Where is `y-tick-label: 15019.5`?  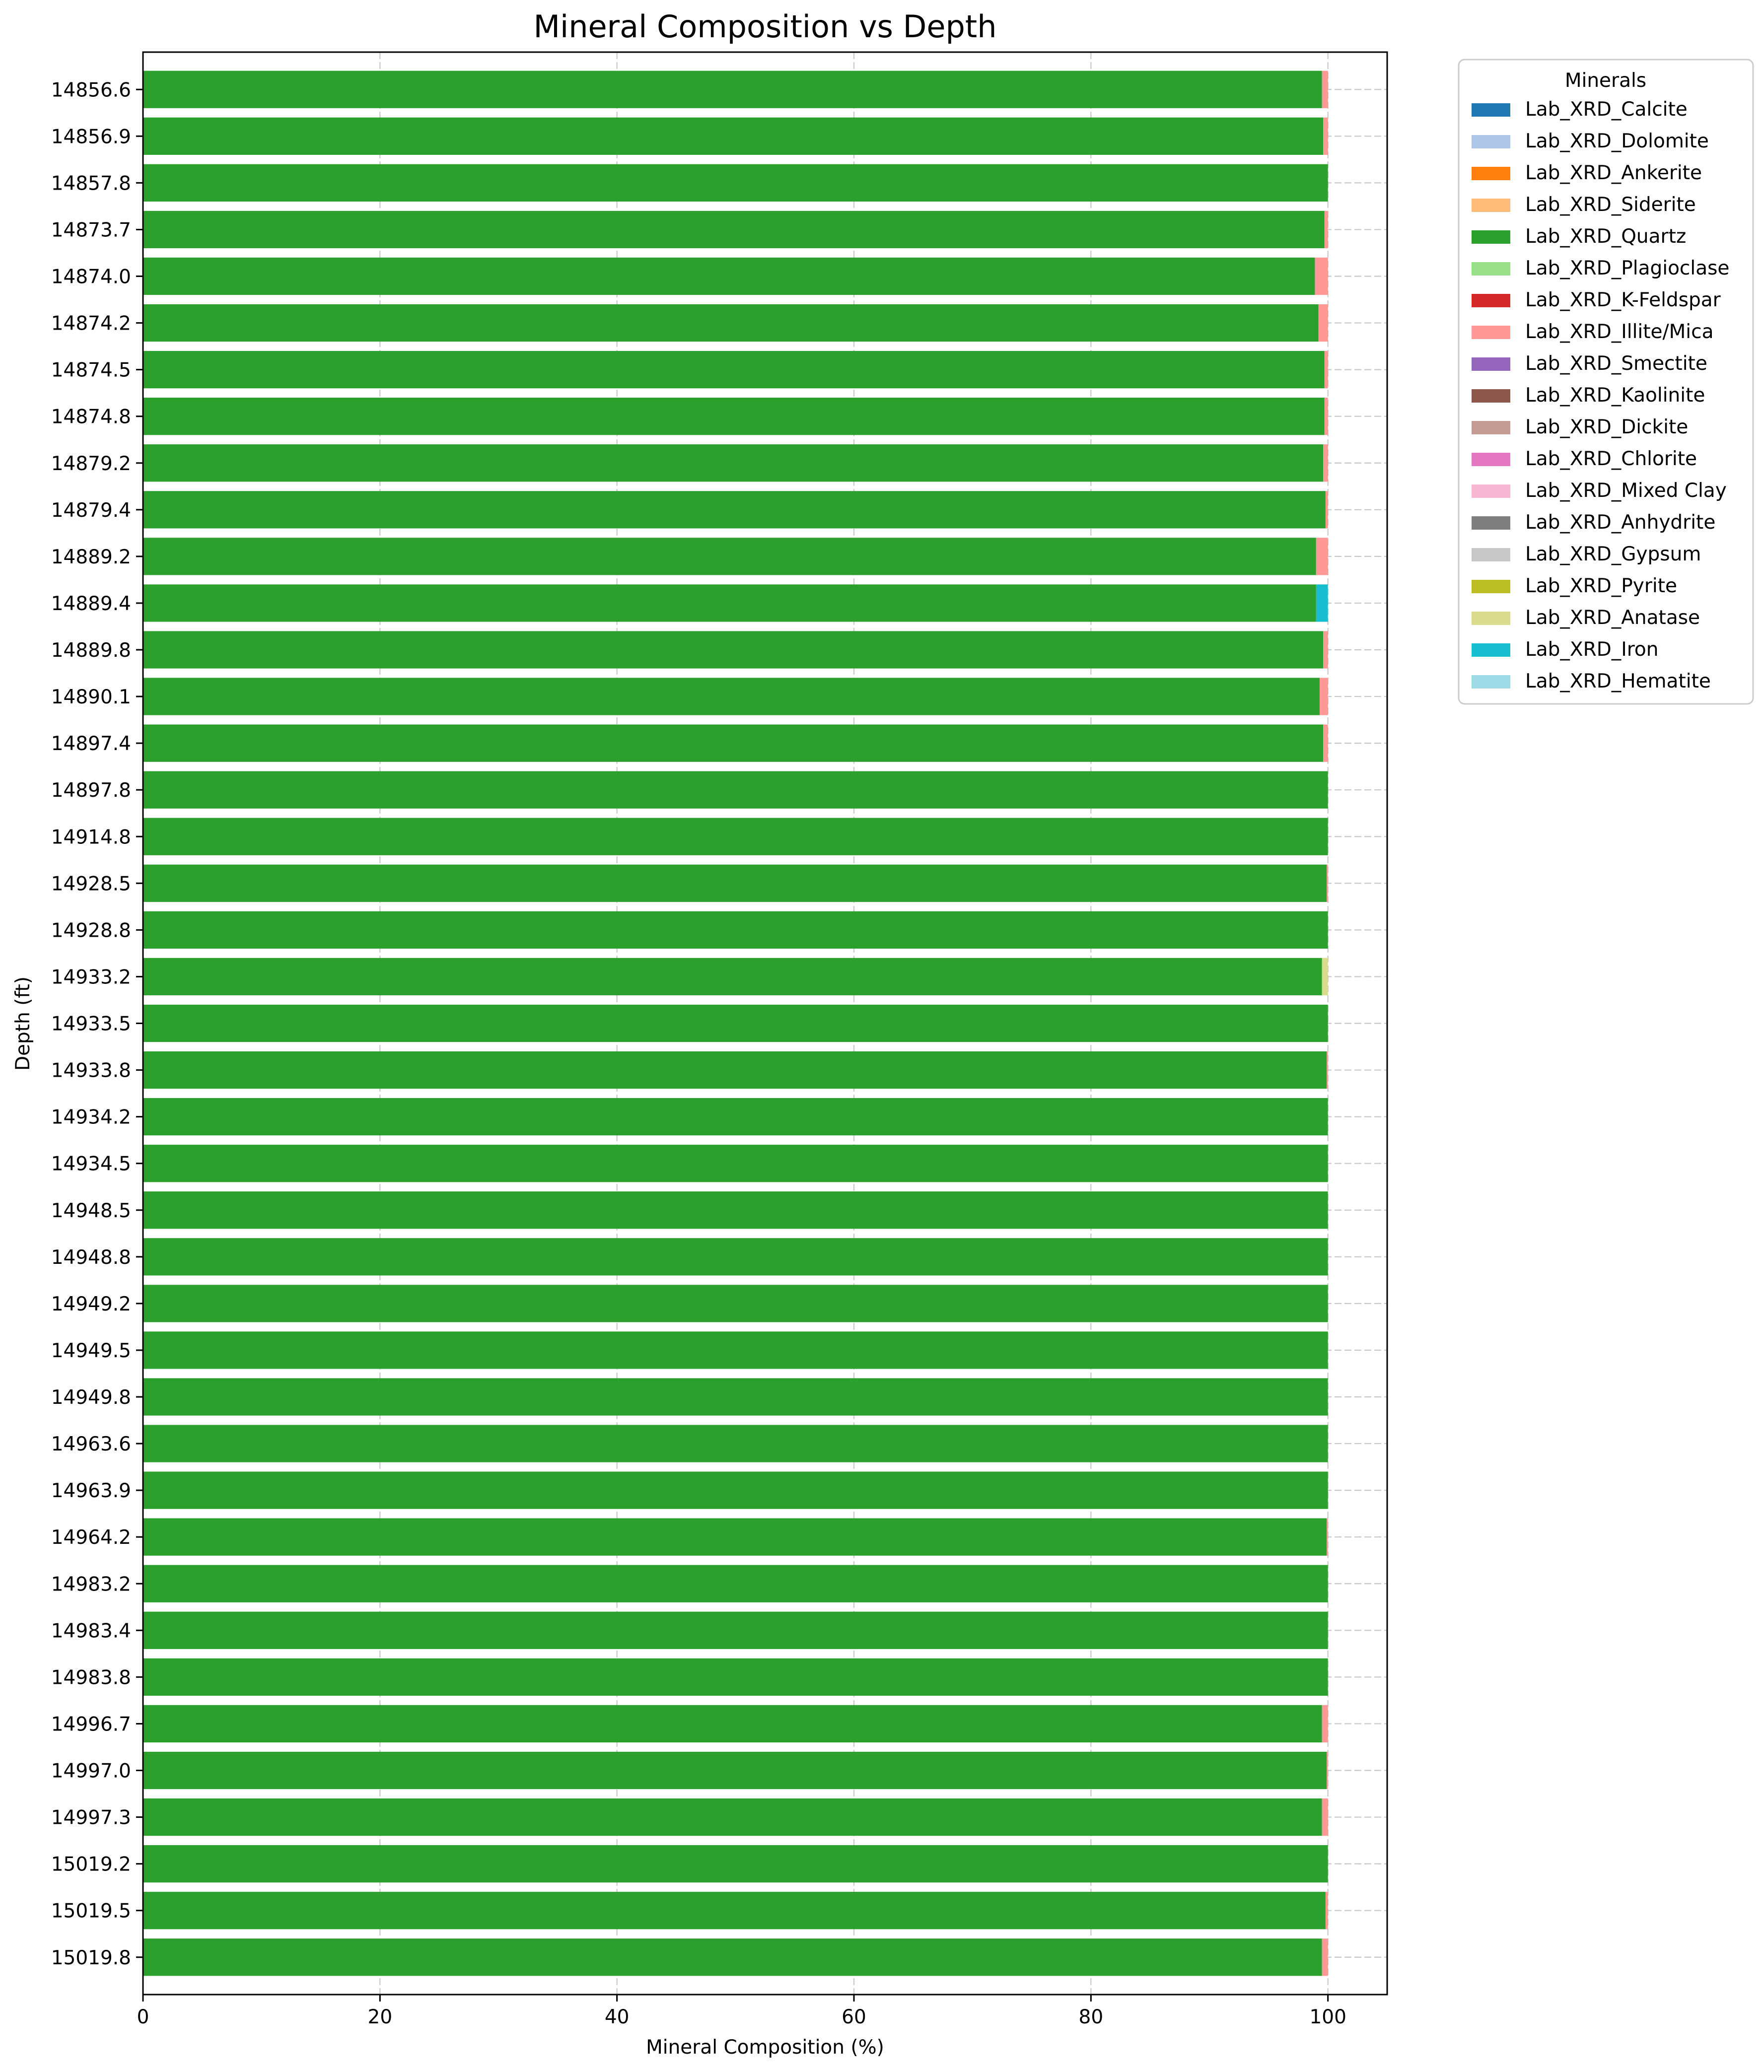
y-tick-label: 15019.5 is located at coordinates (91, 1911).